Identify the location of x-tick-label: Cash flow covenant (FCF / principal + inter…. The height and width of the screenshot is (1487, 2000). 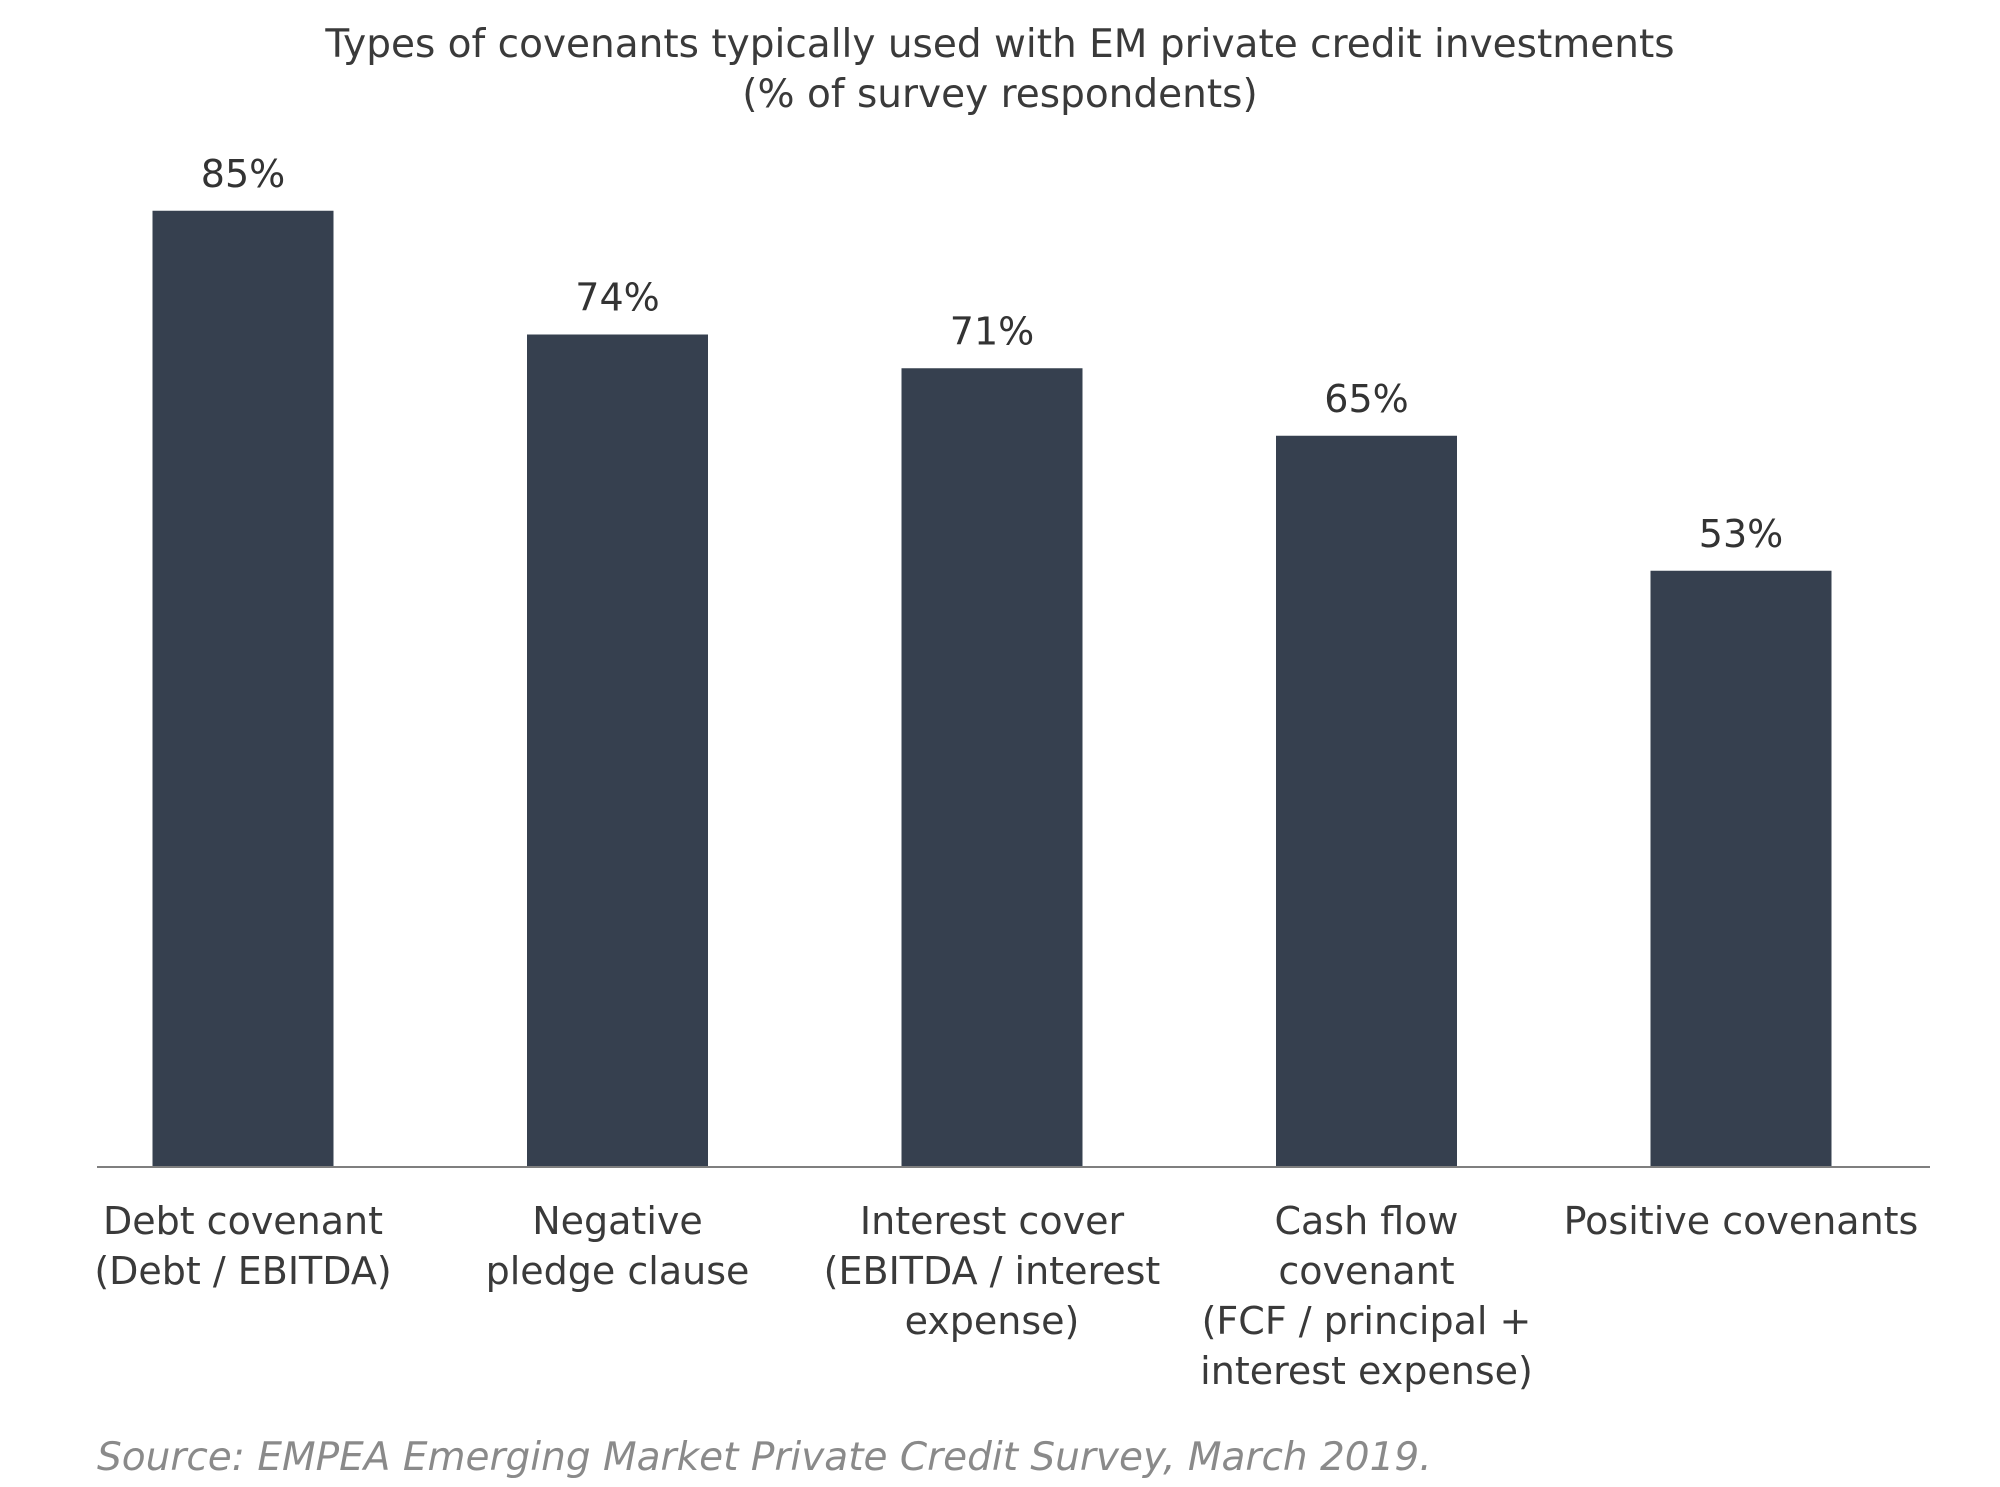
(1366, 1296).